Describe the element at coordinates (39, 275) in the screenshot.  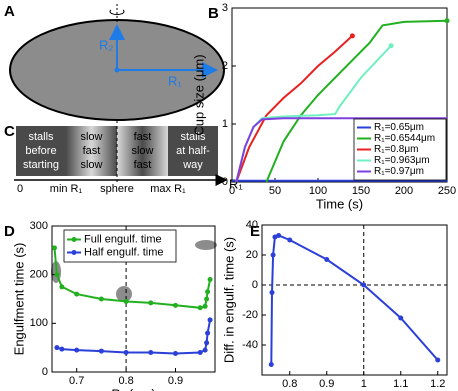
I see `y-tick-label: 200` at that location.